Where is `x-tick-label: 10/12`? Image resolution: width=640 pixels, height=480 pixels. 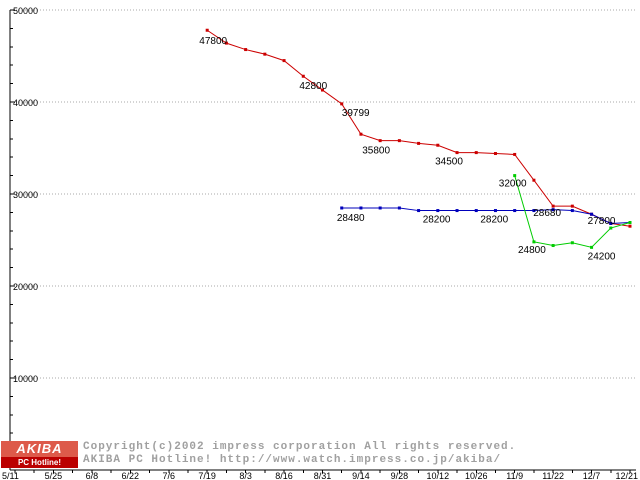 x-tick-label: 10/12 is located at coordinates (438, 475).